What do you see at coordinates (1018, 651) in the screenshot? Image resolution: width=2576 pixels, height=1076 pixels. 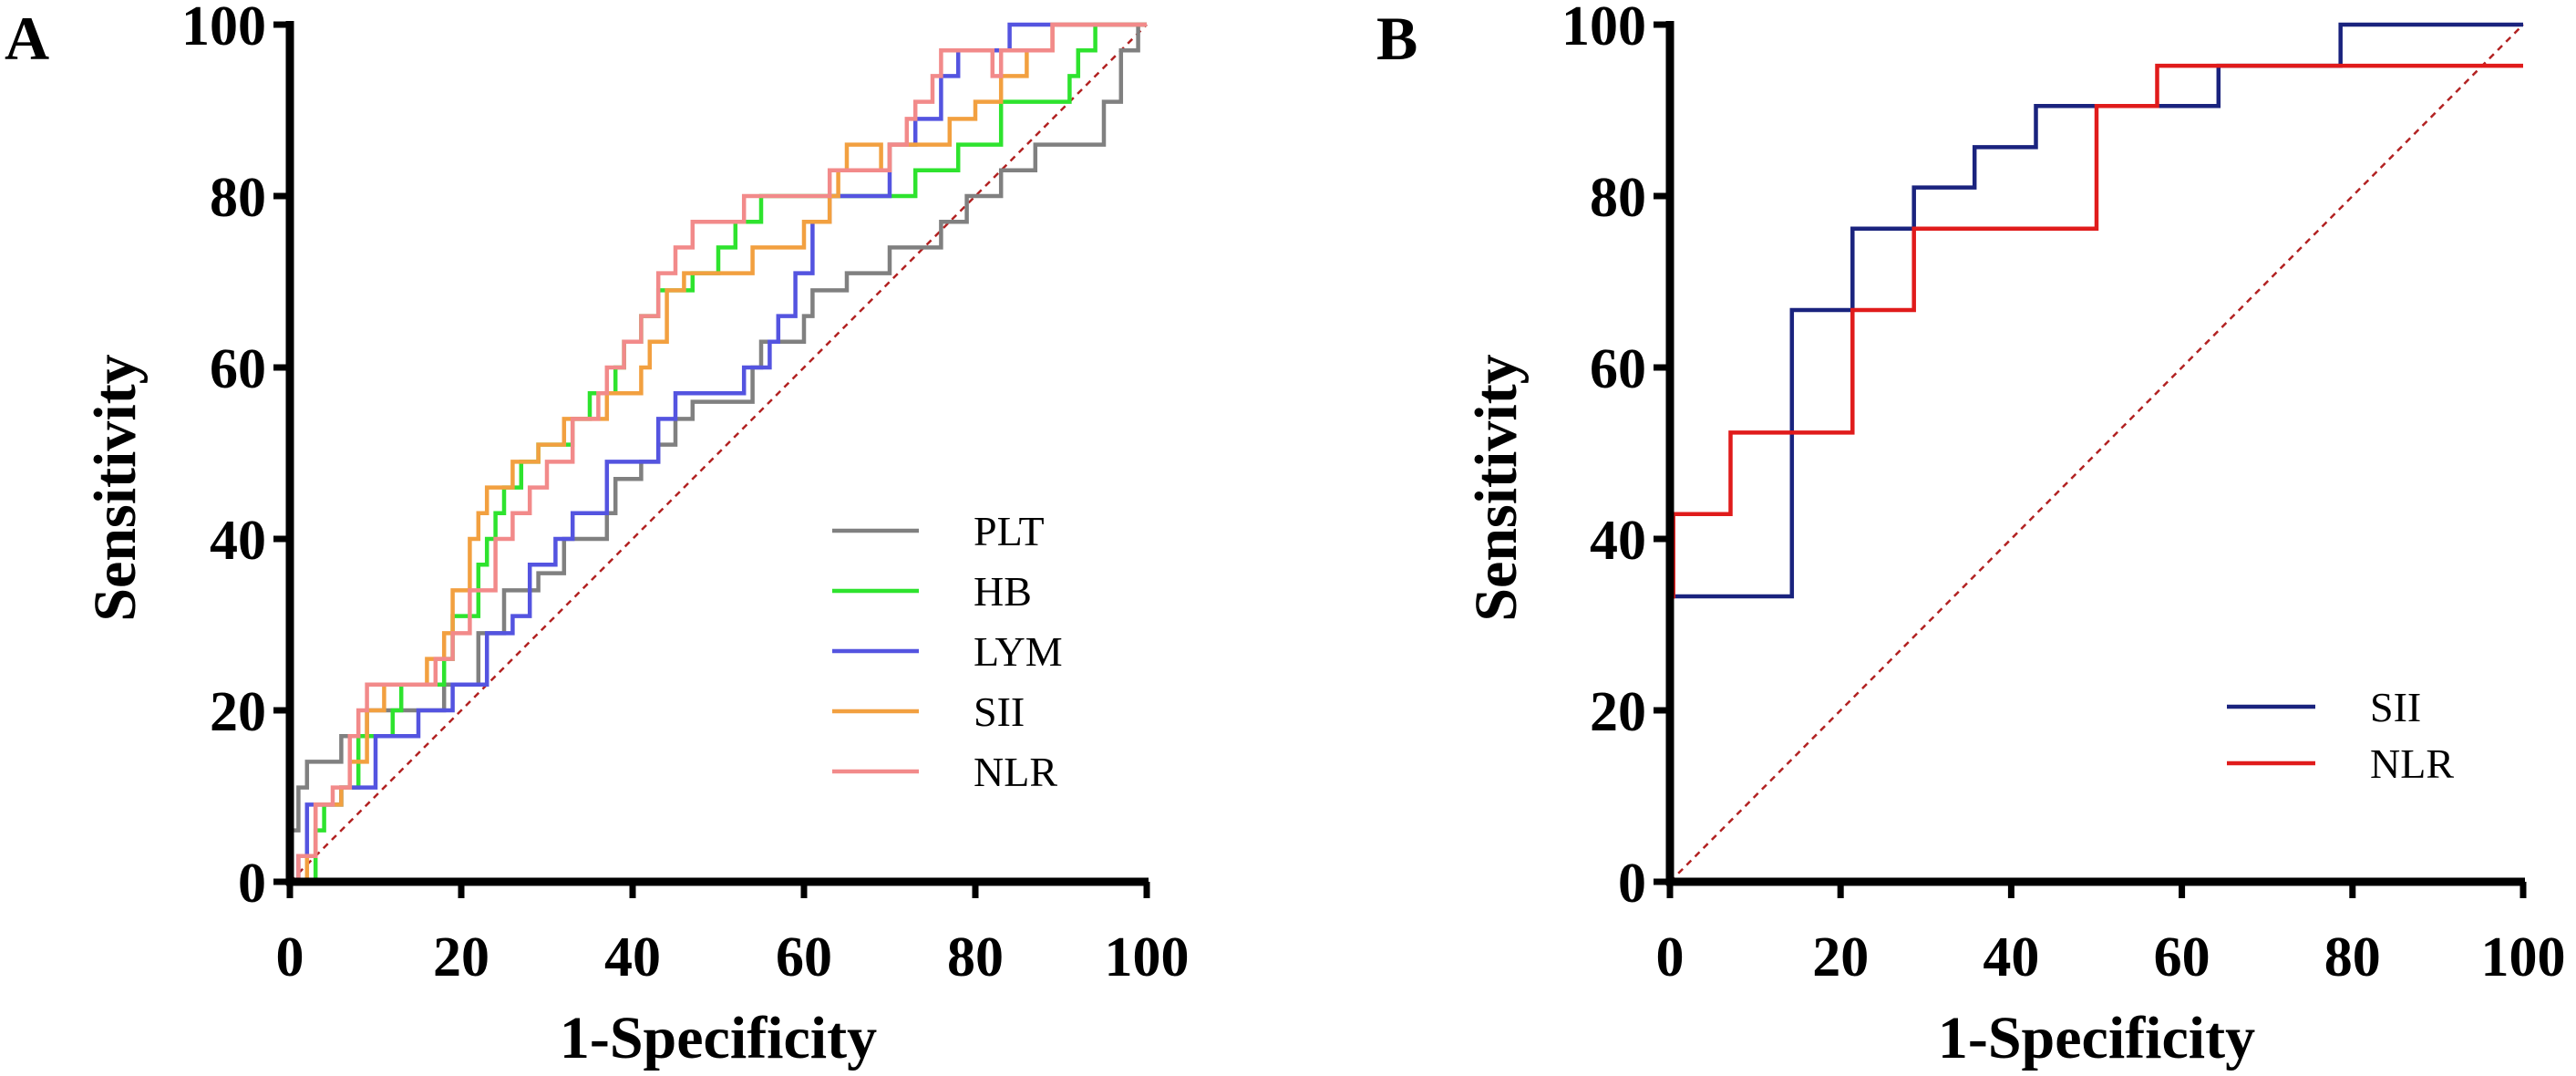 I see `legend-label-lym: LYM` at bounding box center [1018, 651].